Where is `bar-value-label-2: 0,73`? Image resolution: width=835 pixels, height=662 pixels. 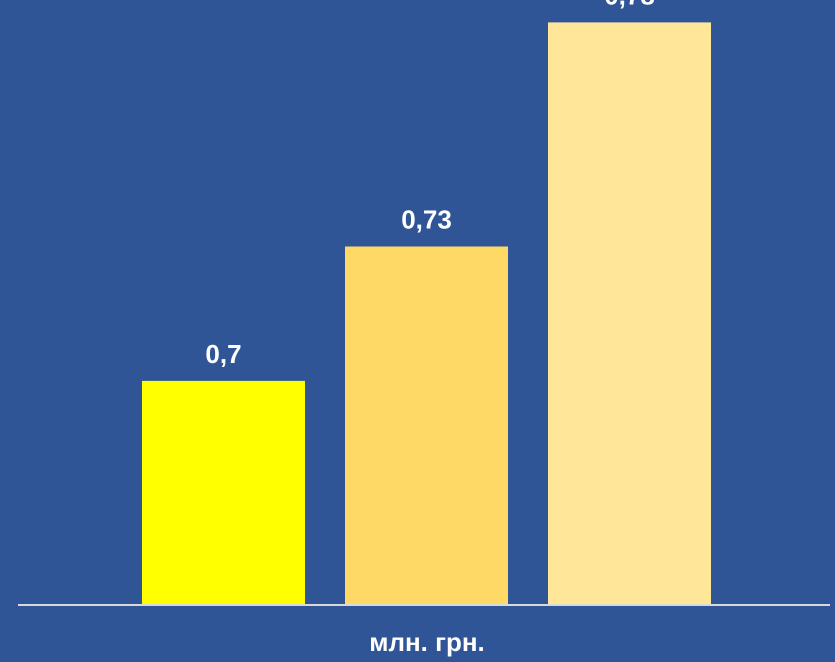 bar-value-label-2: 0,73 is located at coordinates (426, 220).